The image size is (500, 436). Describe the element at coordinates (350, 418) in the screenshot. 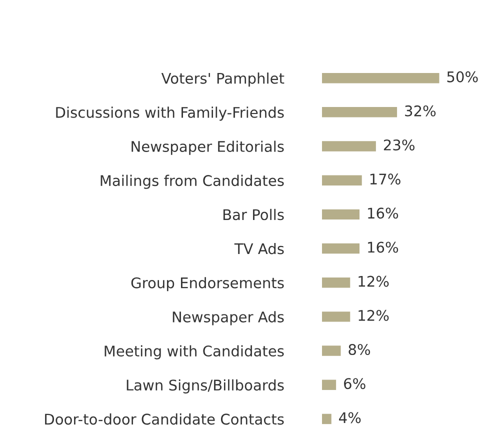

I see `data-label: 4%` at that location.